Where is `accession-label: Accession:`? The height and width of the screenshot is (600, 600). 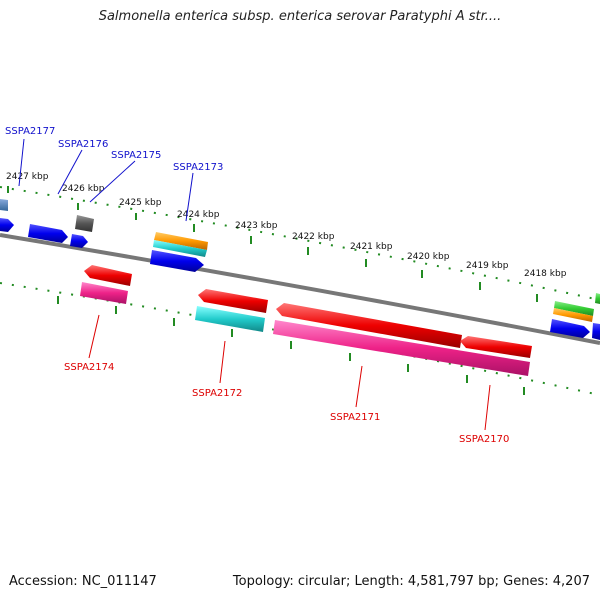
accession-label: Accession: is located at coordinates (43, 581).